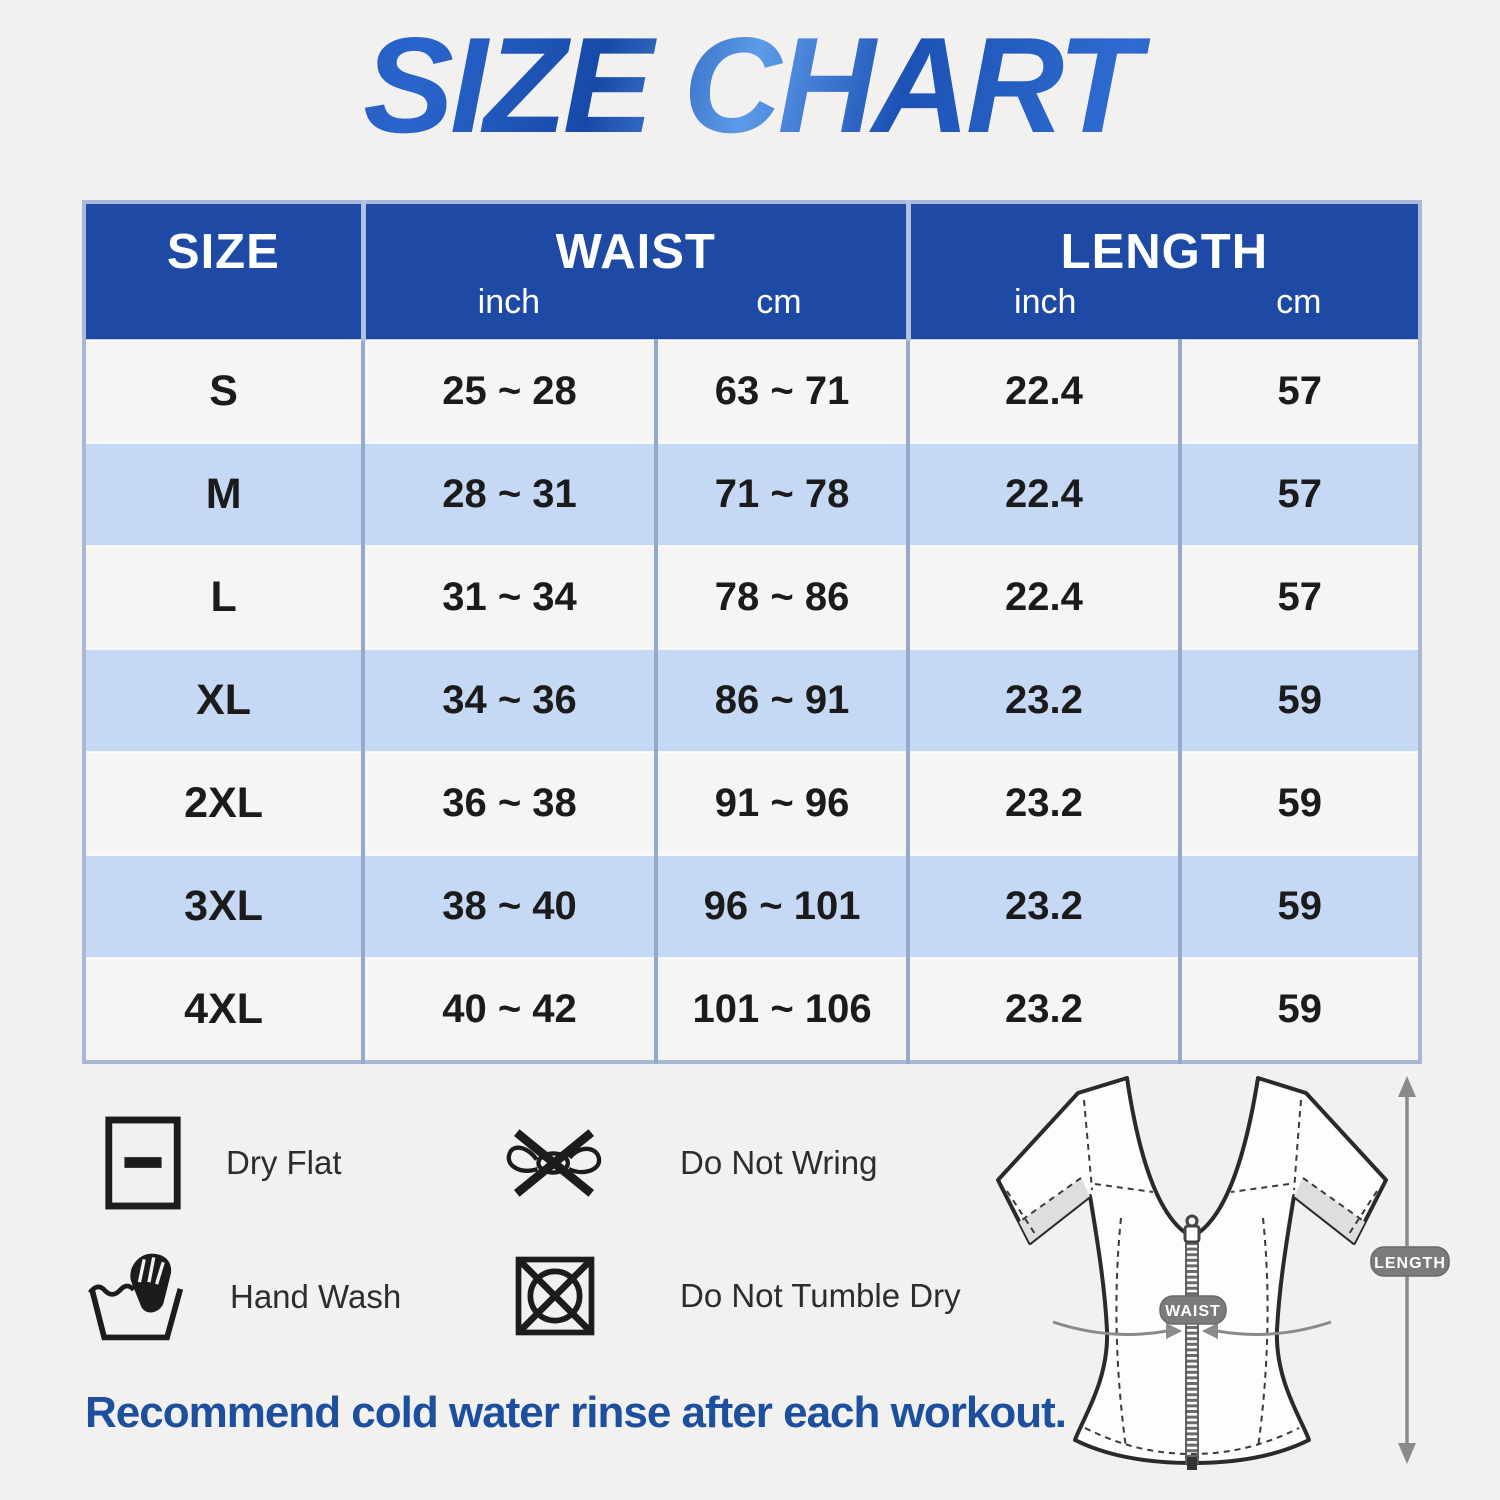 This screenshot has width=1500, height=1500. Describe the element at coordinates (223, 252) in the screenshot. I see `size-header-label: SIZE` at that location.